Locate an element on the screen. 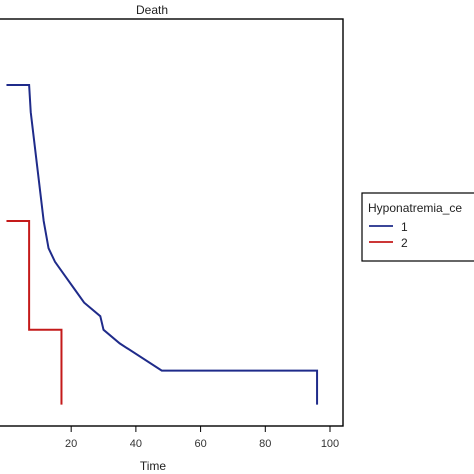 The width and height of the screenshot is (474, 474). x-tick-label: 40 is located at coordinates (136, 444).